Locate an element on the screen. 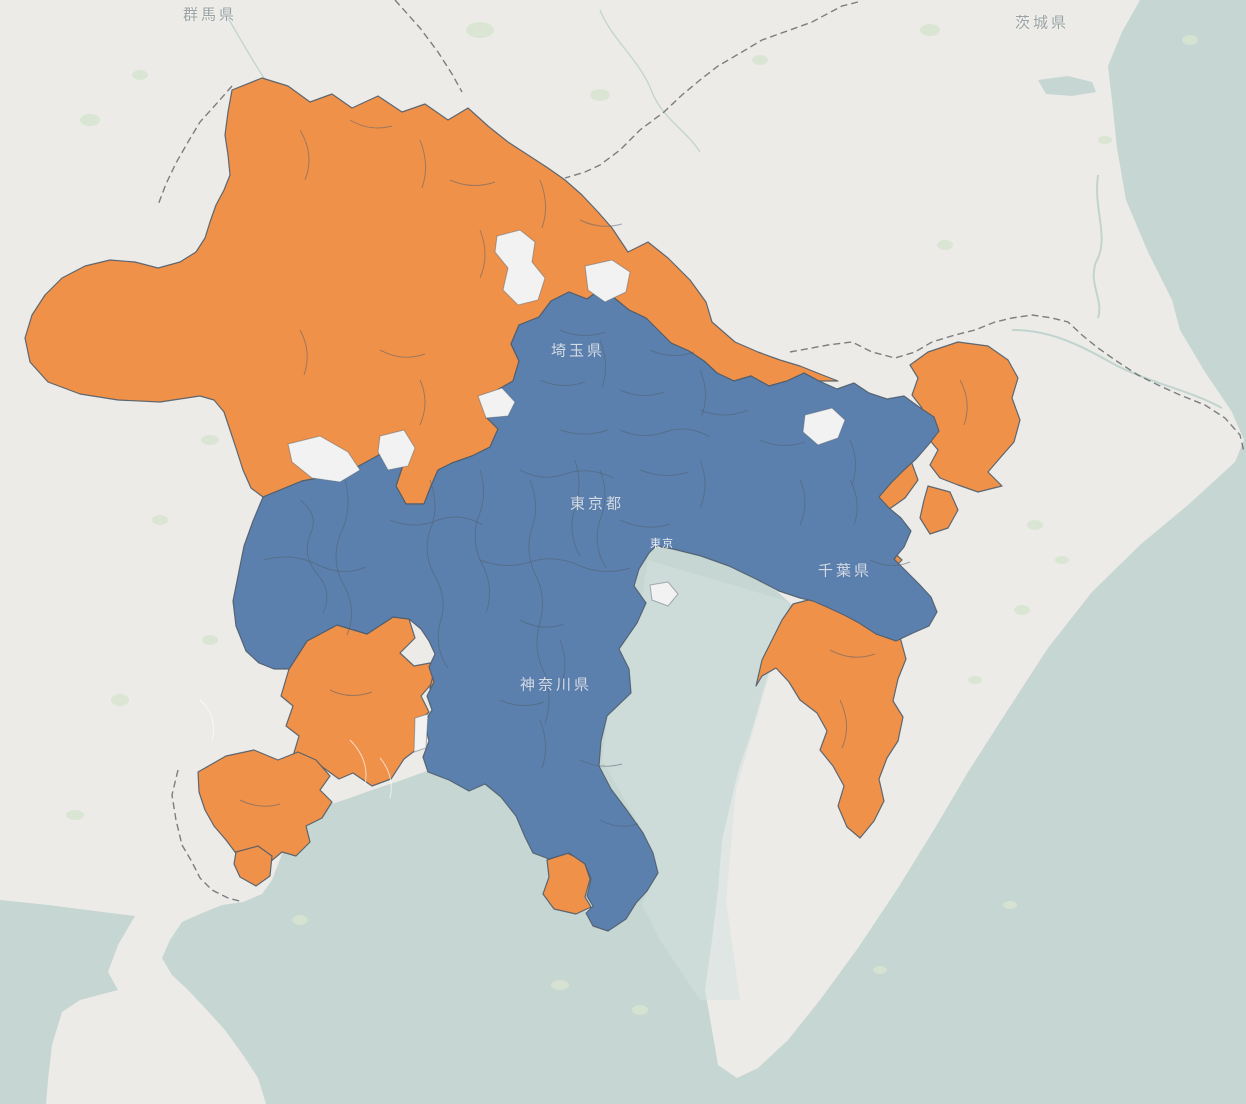  river-ne is located at coordinates (1097, 246).